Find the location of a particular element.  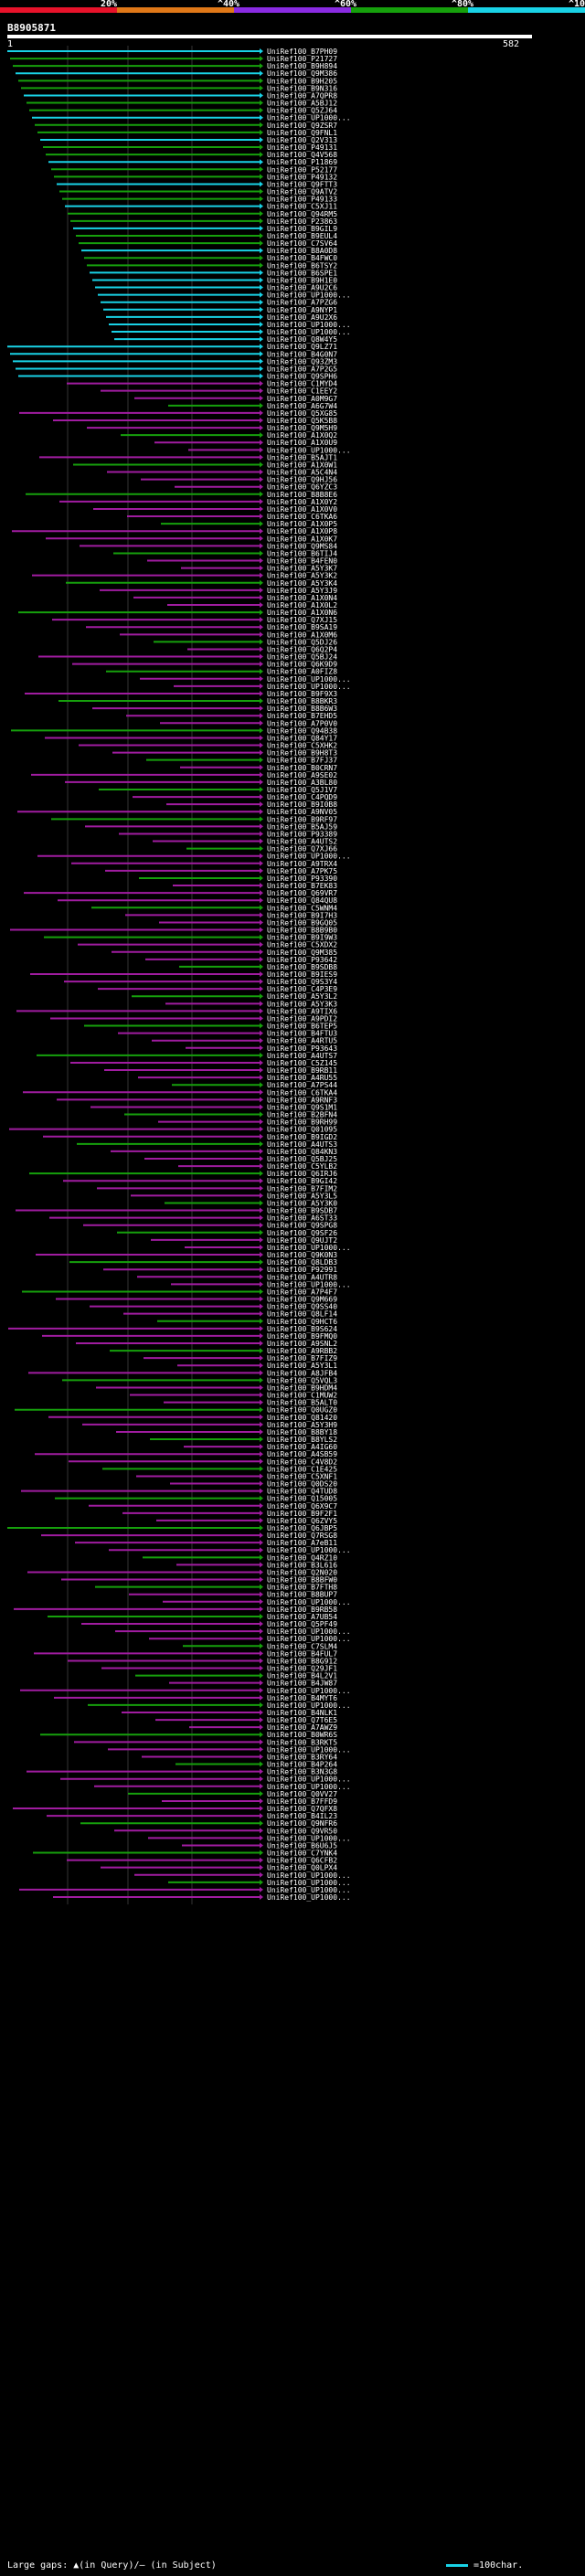

hit-label: UniRef100_A5Y3H9 is located at coordinates (302, 1425).